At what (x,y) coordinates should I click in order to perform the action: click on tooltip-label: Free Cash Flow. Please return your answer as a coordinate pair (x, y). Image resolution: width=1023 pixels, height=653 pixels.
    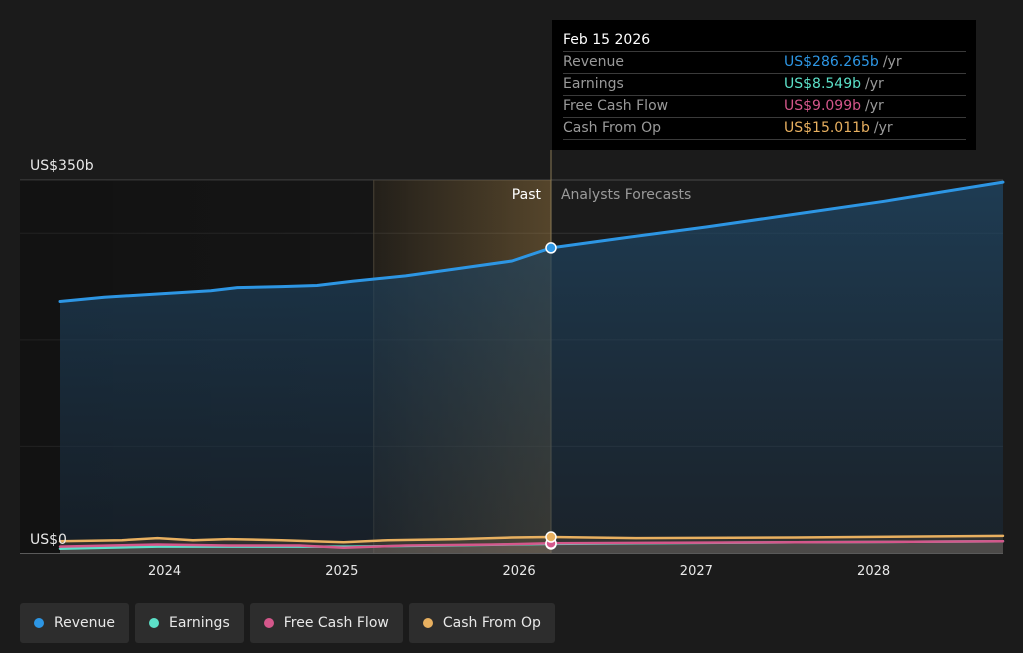
    Looking at the image, I should click on (616, 106).